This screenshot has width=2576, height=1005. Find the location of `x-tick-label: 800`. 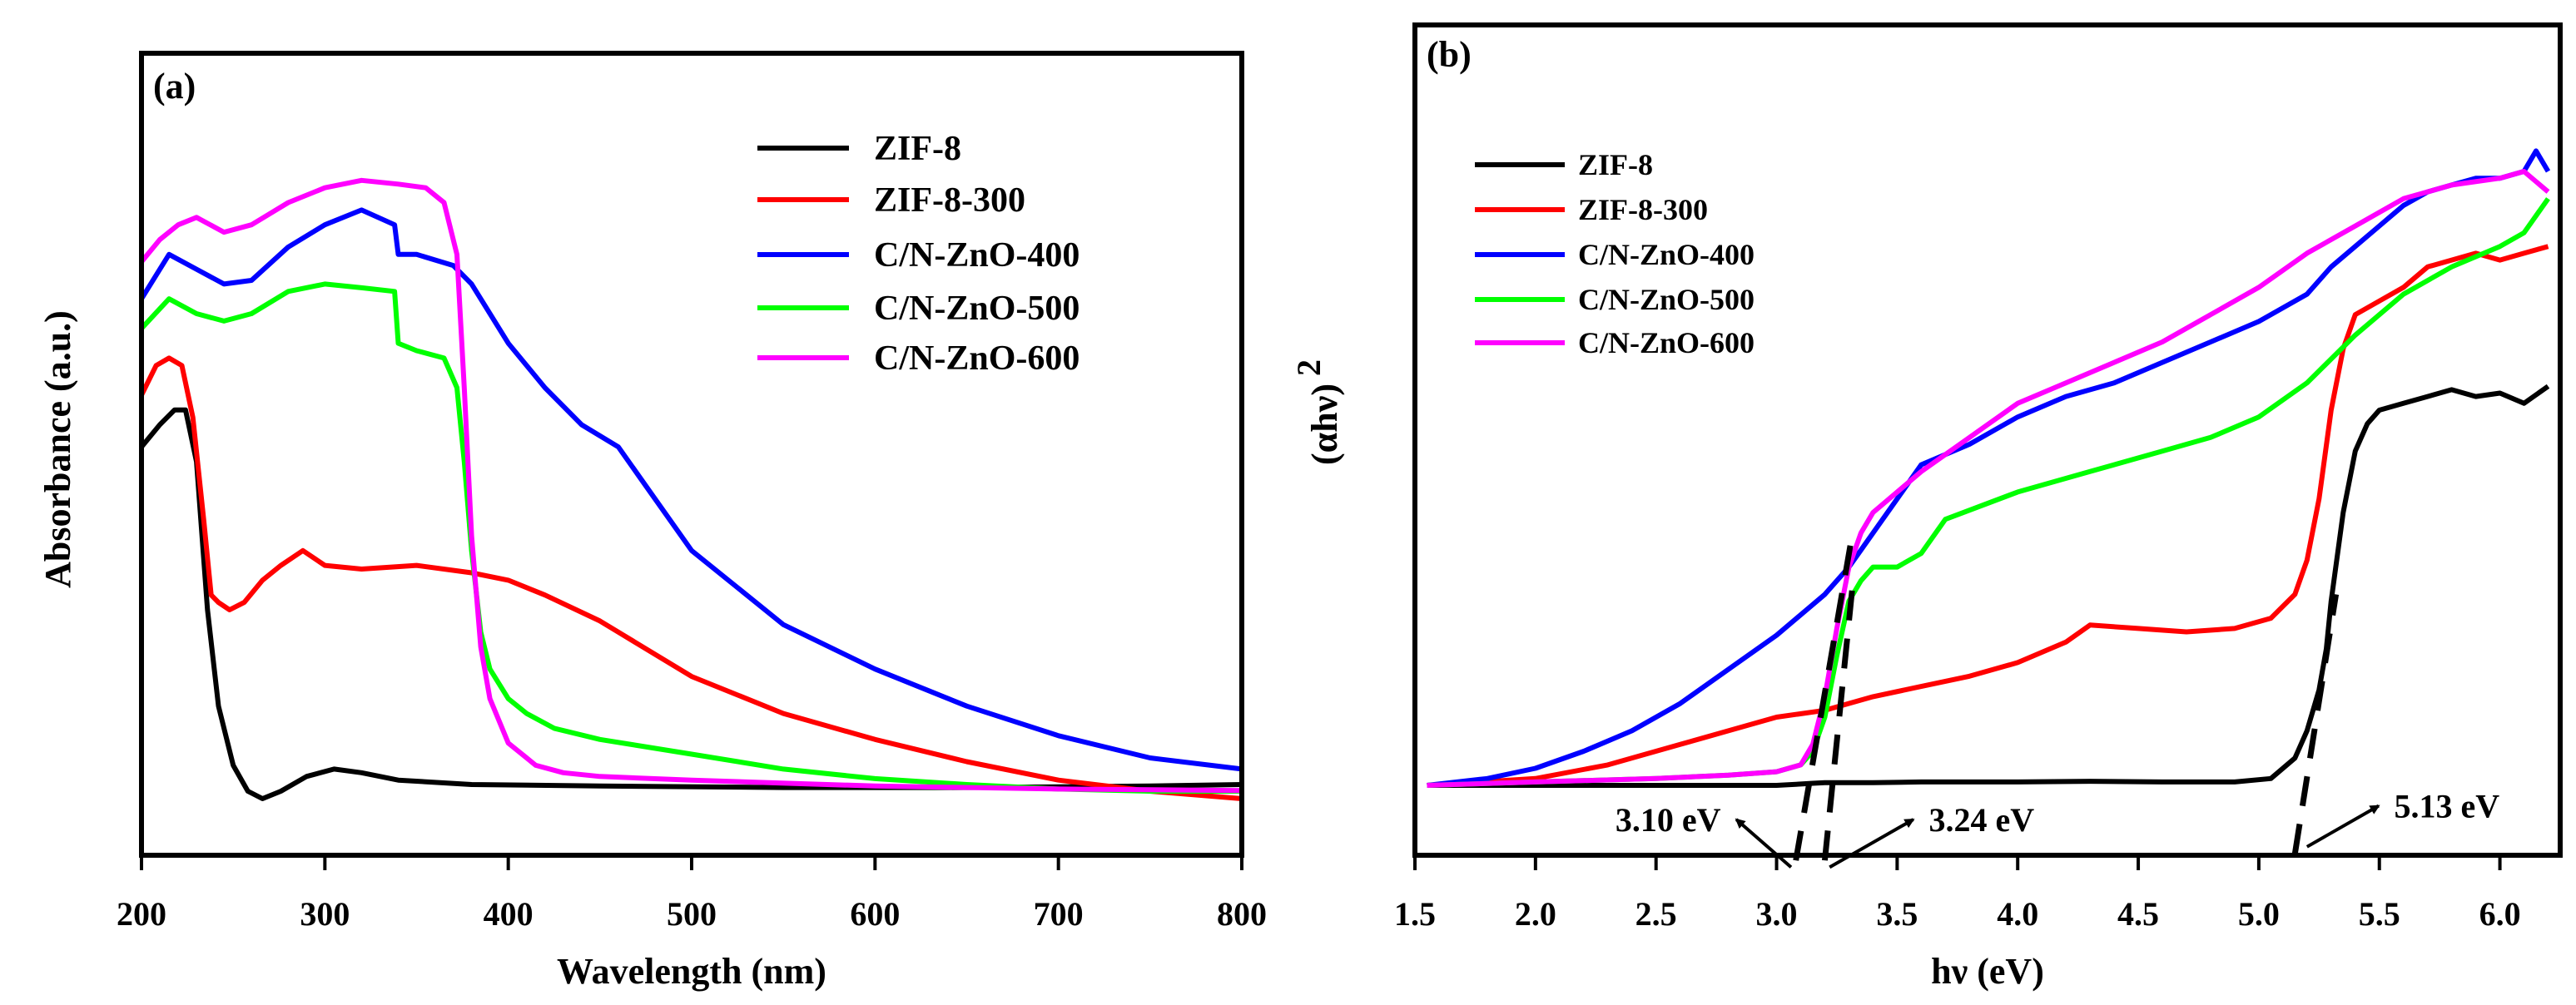

x-tick-label: 800 is located at coordinates (1242, 914).